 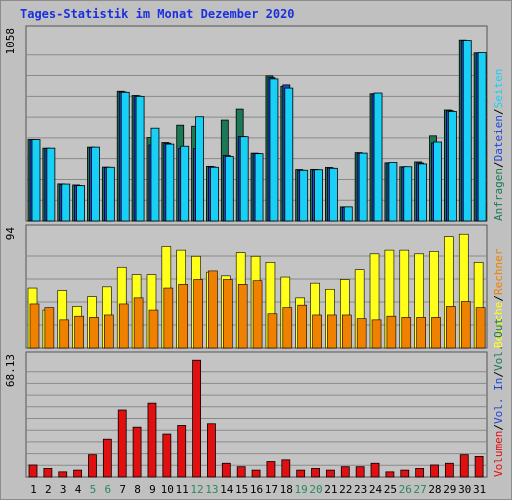 I want to click on x-tick-label-29: 29, so click(x=449, y=489).